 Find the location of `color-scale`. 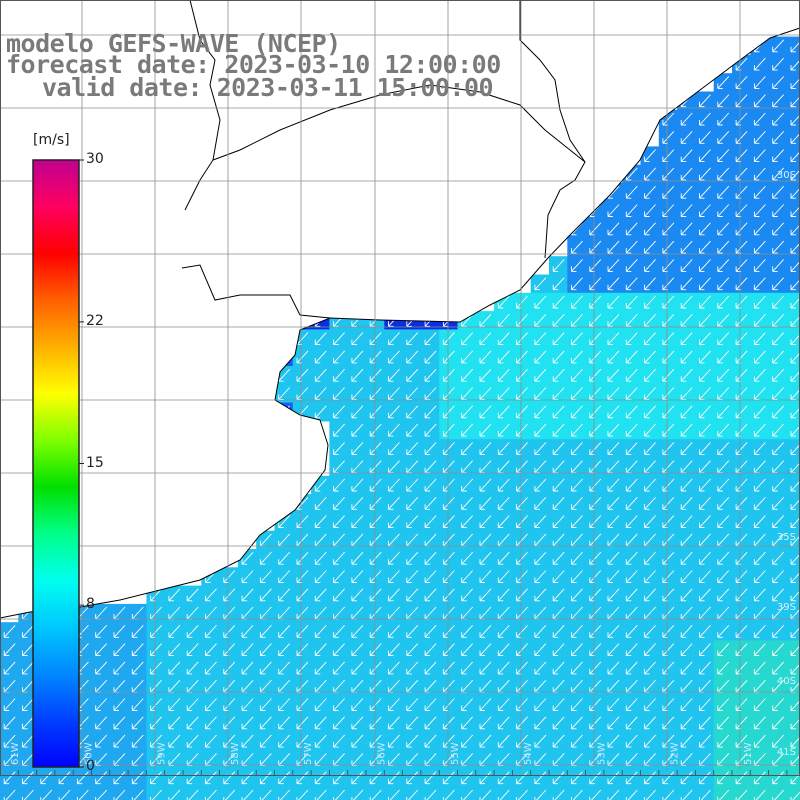

color-scale is located at coordinates (58, 463).